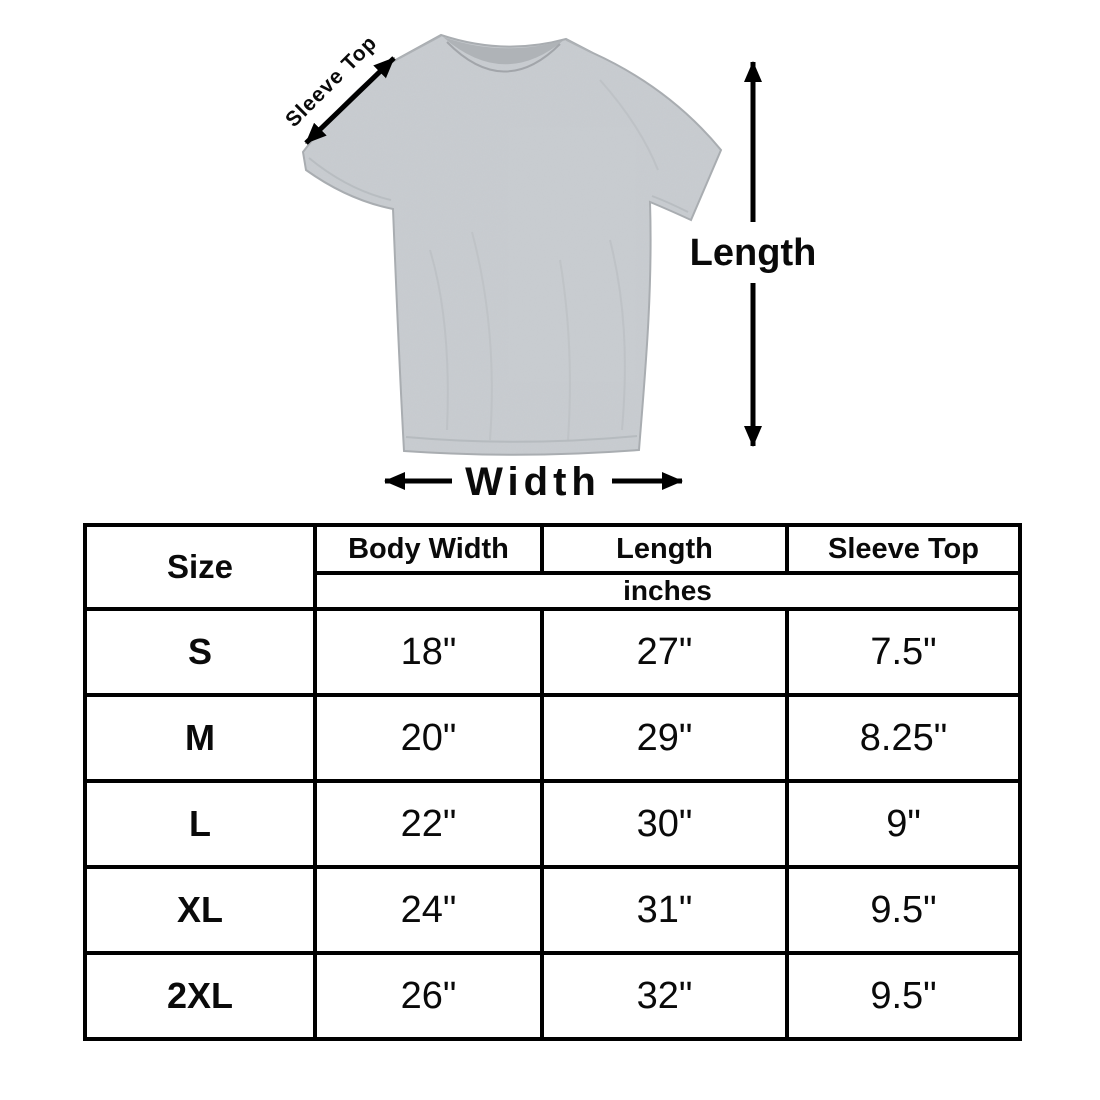  What do you see at coordinates (428, 738) in the screenshot?
I see `cell-body-width: 20"` at bounding box center [428, 738].